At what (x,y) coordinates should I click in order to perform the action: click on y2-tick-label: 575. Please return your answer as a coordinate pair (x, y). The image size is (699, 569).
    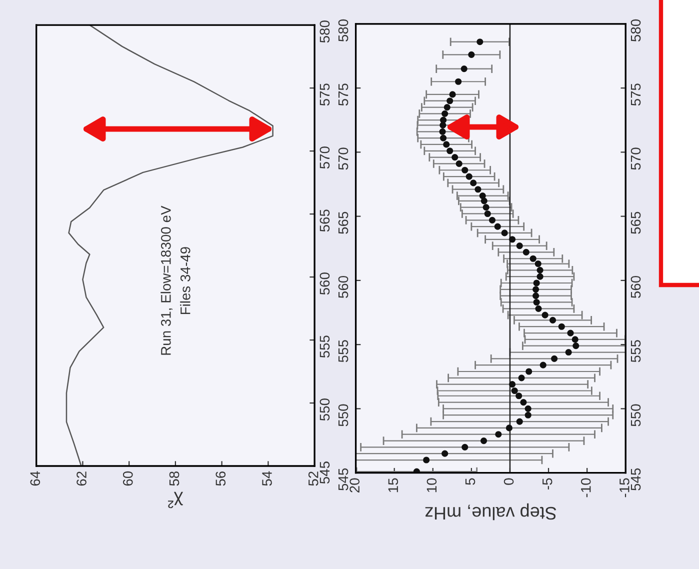
    Looking at the image, I should click on (343, 95).